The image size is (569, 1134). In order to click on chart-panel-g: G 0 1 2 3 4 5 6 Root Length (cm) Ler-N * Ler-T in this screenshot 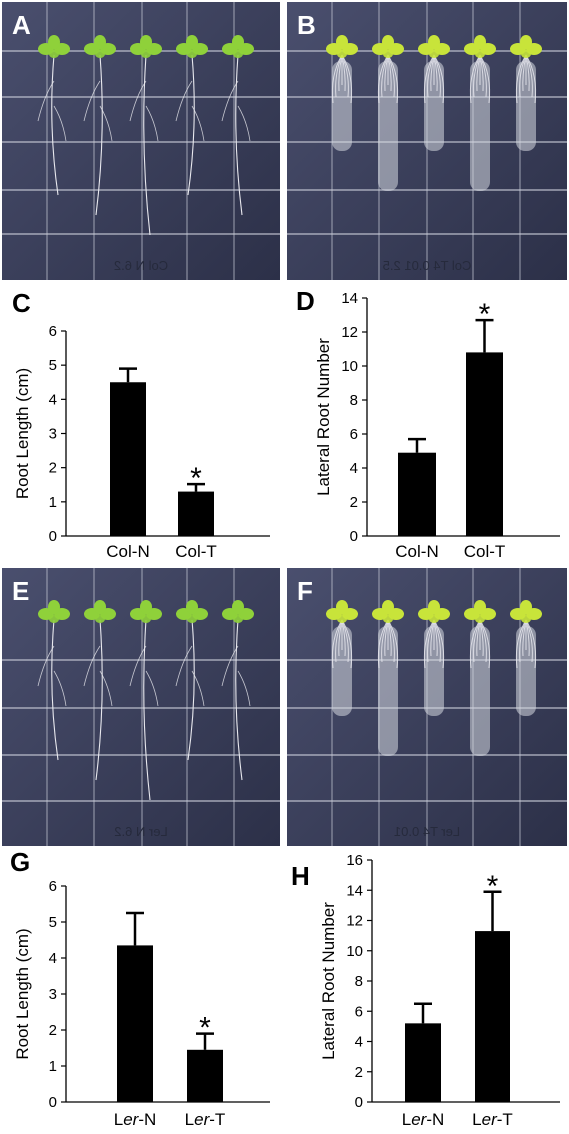, I will do `click(140, 988)`.